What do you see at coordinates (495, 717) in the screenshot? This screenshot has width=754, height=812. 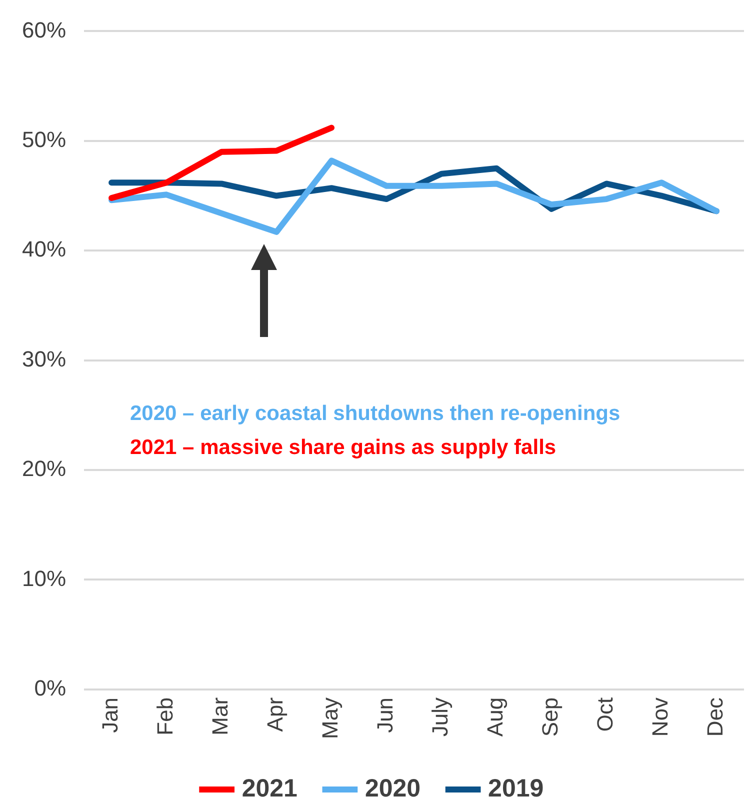 I see `x-tick-label: Aug` at bounding box center [495, 717].